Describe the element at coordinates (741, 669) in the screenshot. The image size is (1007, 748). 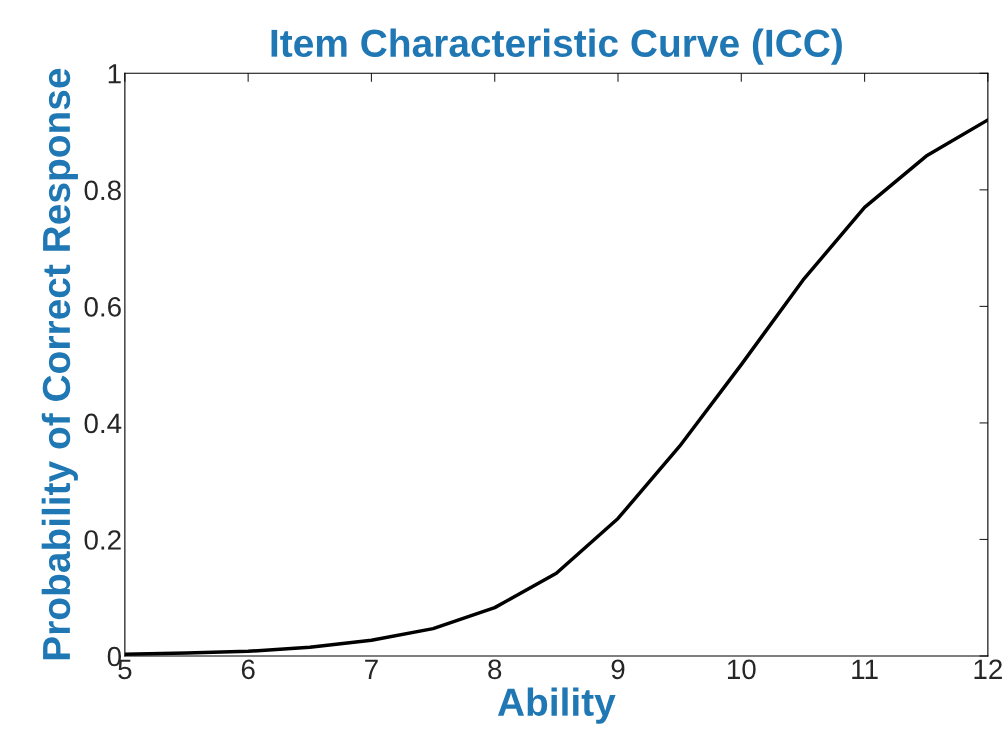
I see `x-tick-label: 10` at that location.